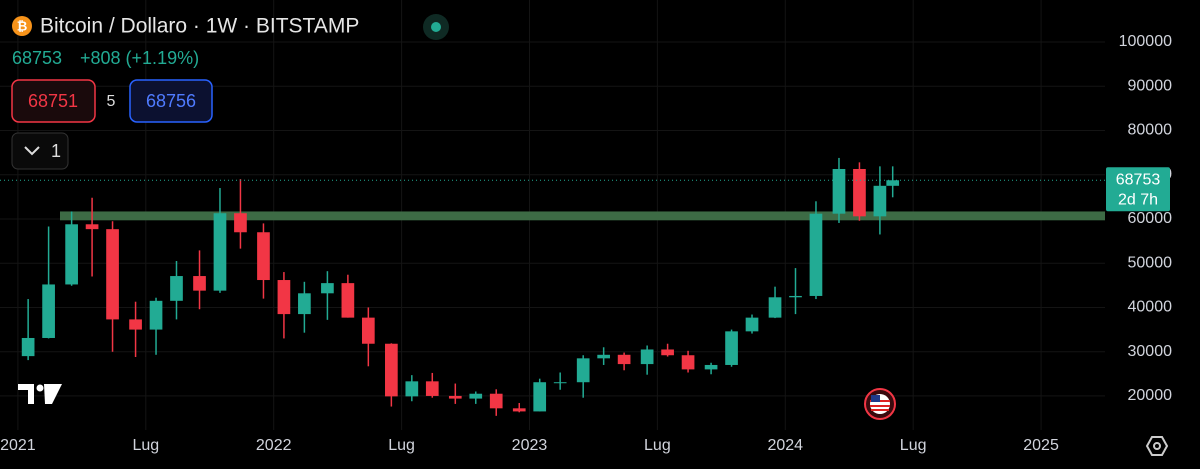  I want to click on hexagon, so click(1157, 446).